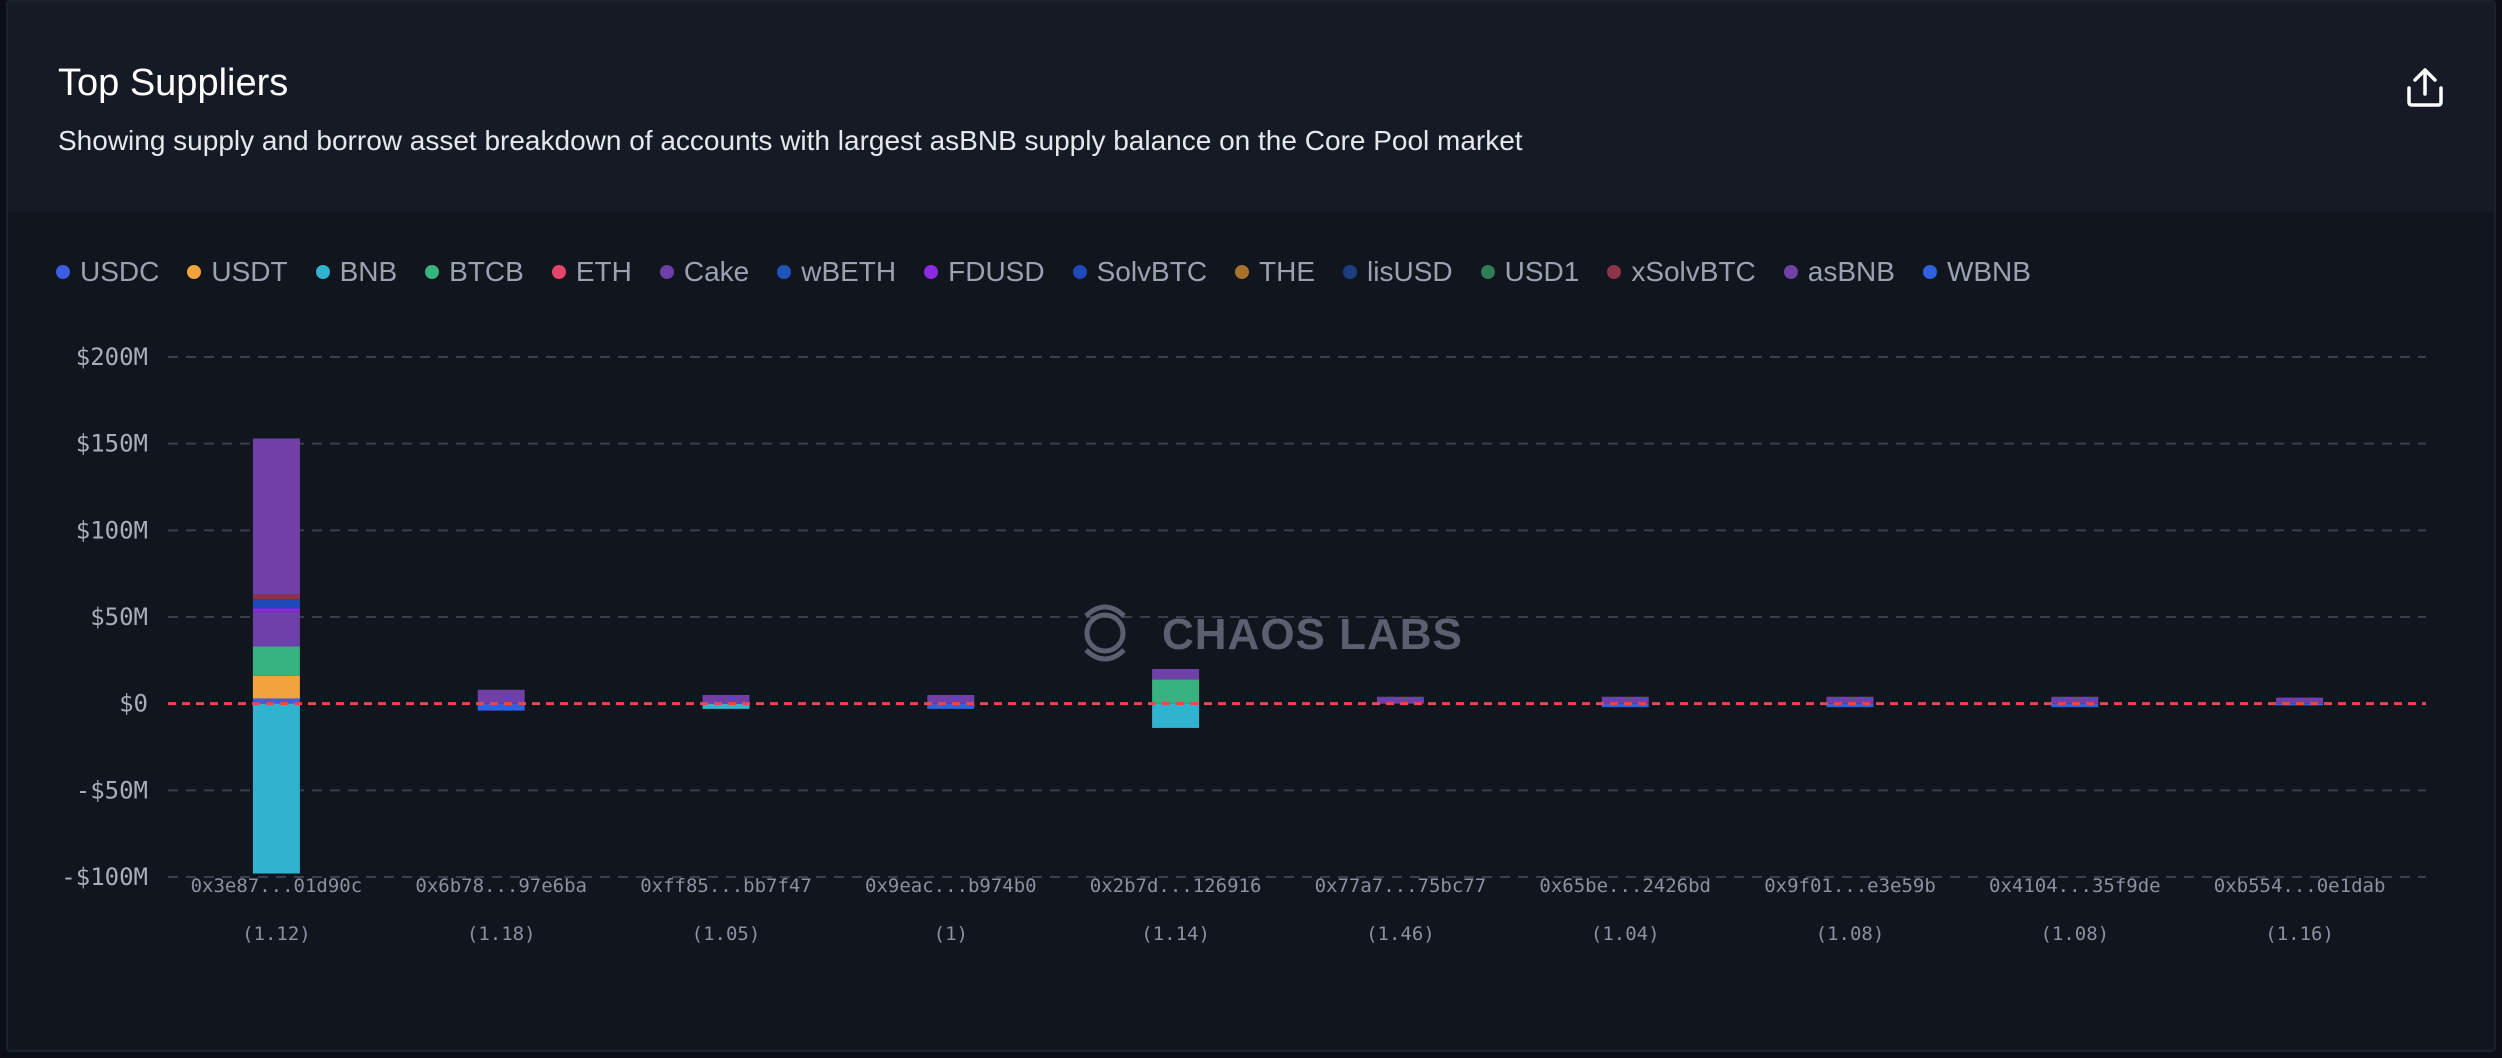  I want to click on legend-item-usd1: USD1, so click(1530, 272).